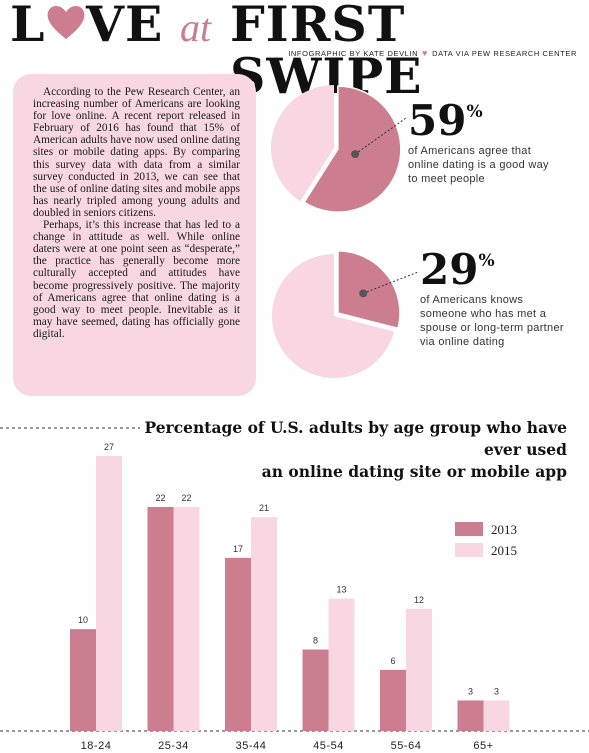 This screenshot has height=753, width=589. I want to click on stat-percent-sign-59: %, so click(474, 112).